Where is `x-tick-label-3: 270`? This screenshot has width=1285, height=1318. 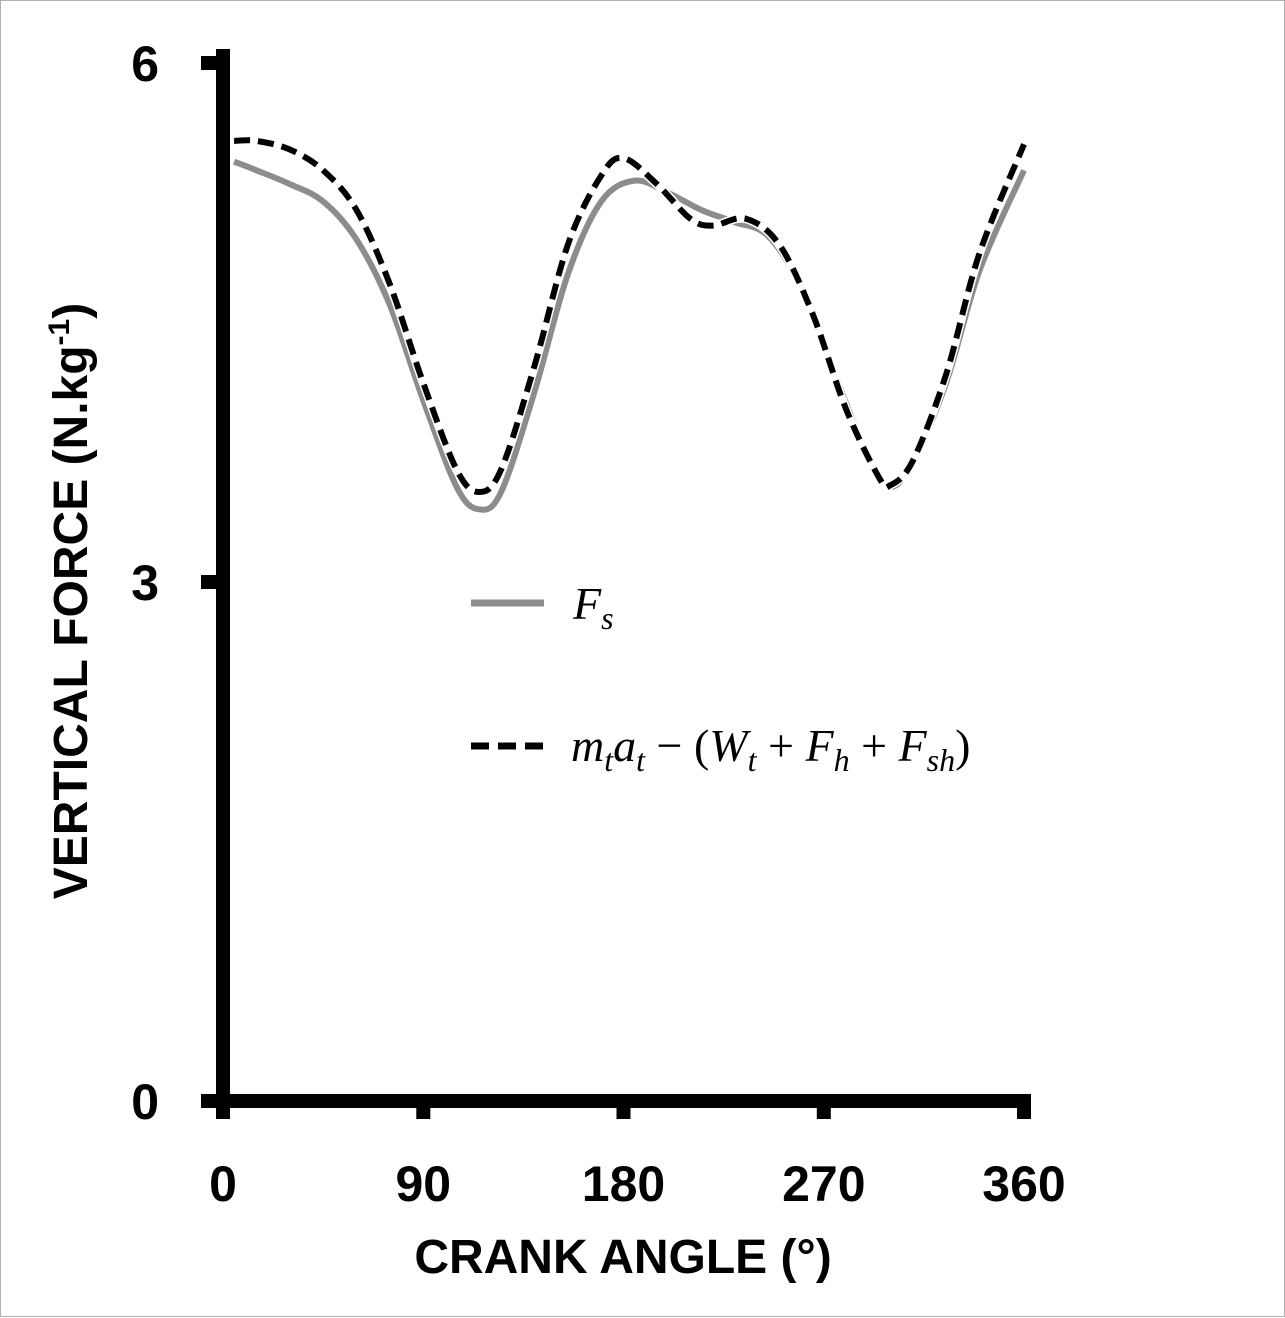
x-tick-label-3: 270 is located at coordinates (823, 1184).